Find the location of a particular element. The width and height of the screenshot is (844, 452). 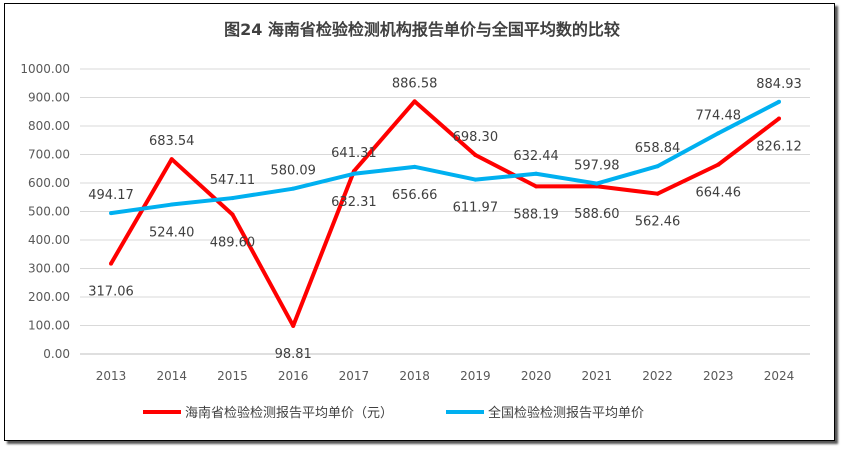

data-label: 588.60 is located at coordinates (597, 214).